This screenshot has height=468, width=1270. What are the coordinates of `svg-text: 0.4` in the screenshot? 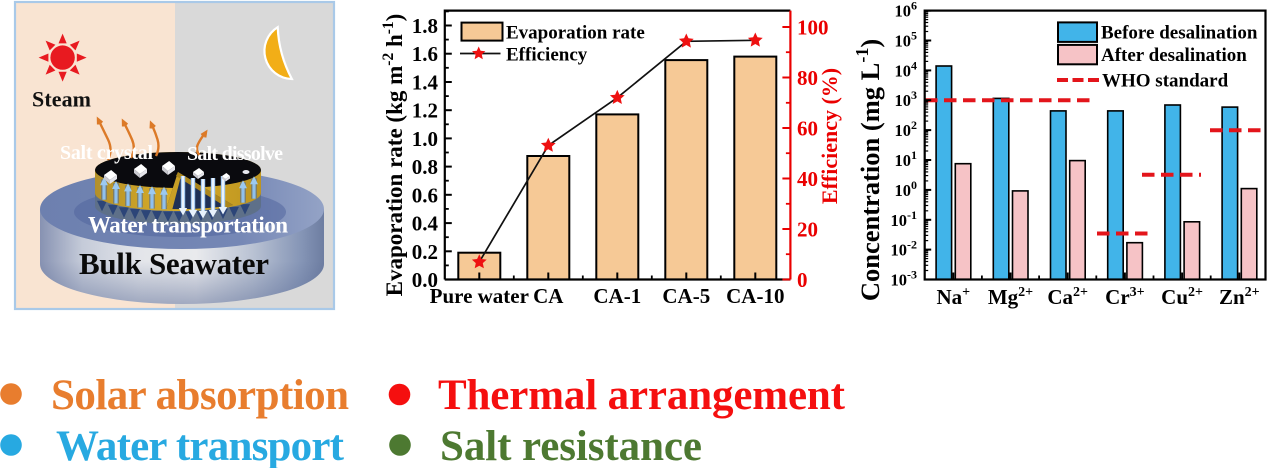 It's located at (425, 224).